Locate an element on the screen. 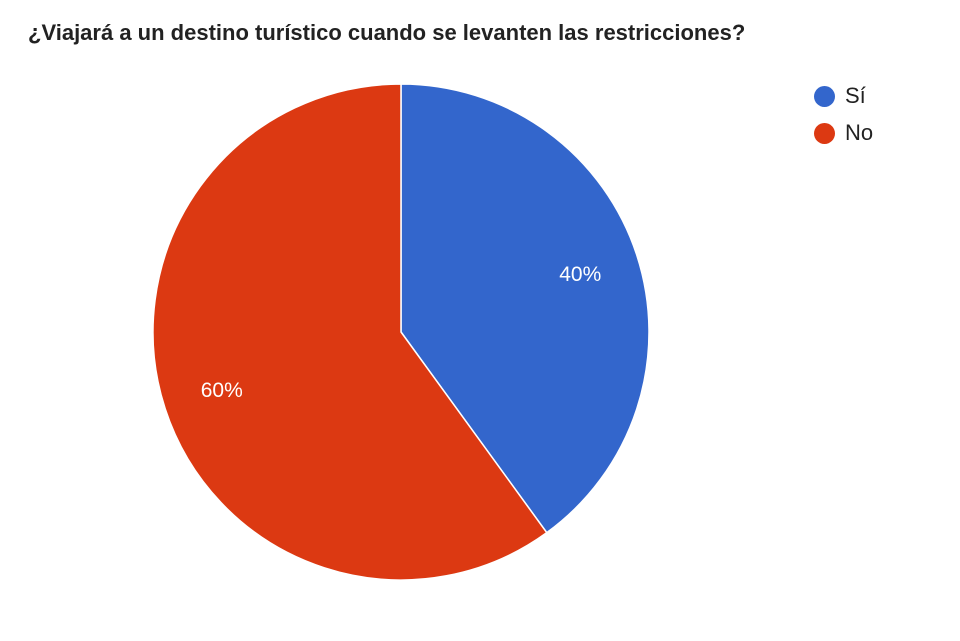 The height and width of the screenshot is (641, 960). slice-label-no: 60% is located at coordinates (222, 390).